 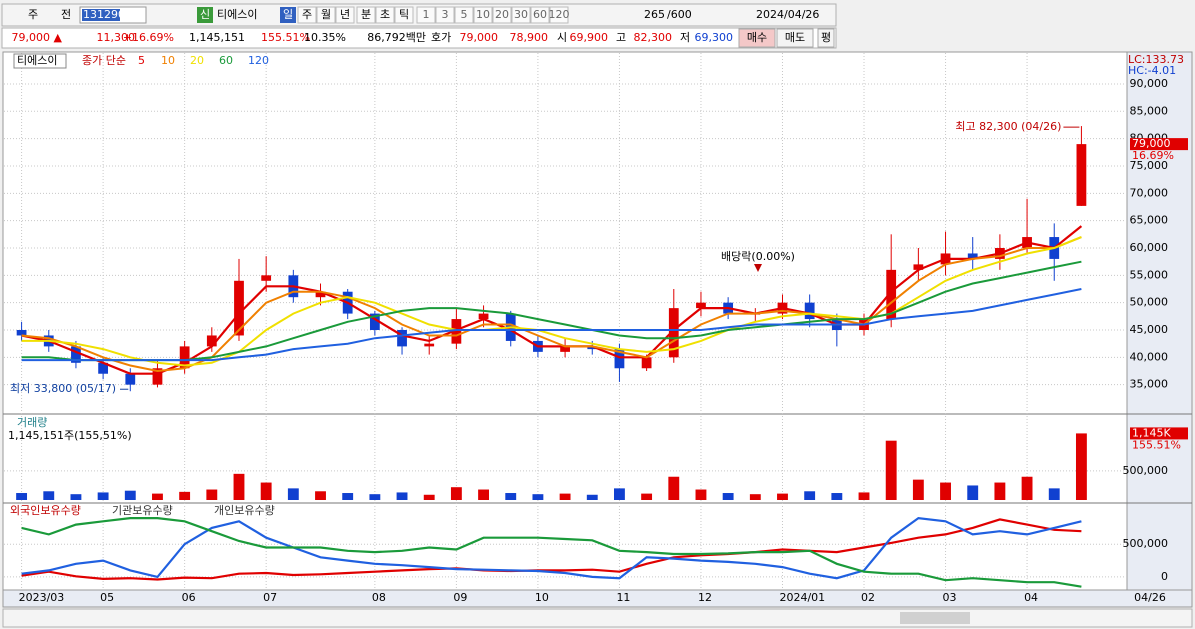 I want to click on y-tick-label: 60,000, so click(x=1149, y=247).